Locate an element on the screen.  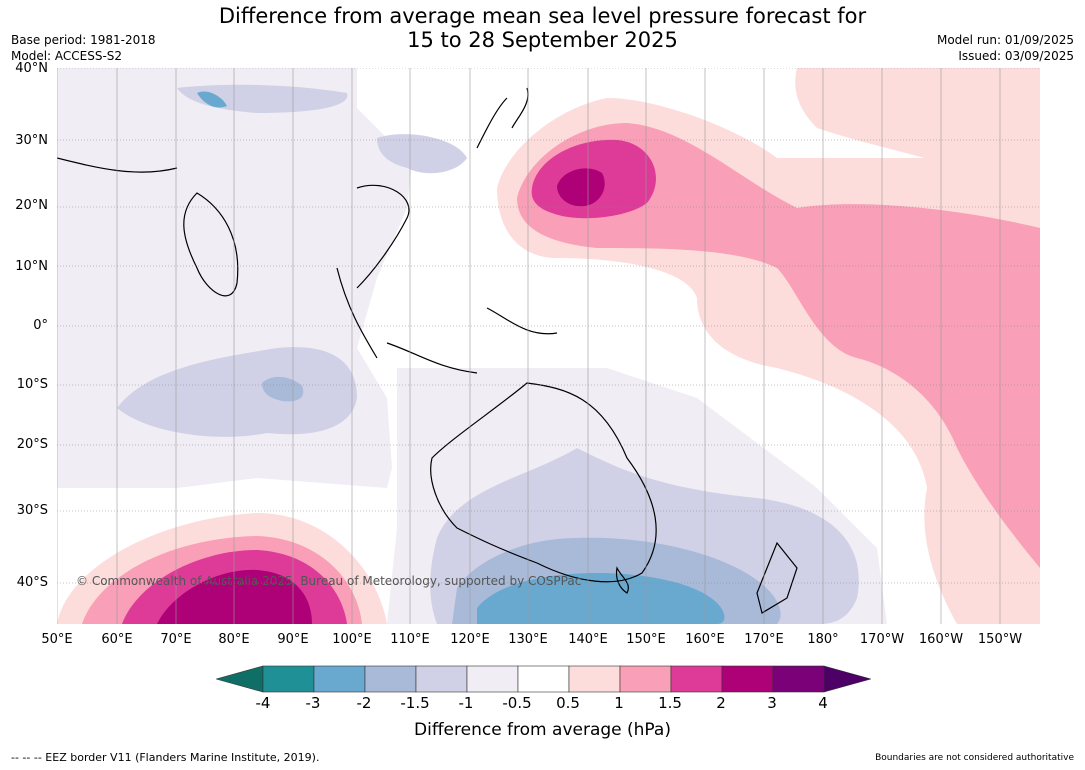
title-line-2: 15 to 28 September 2025 is located at coordinates (542, 40).